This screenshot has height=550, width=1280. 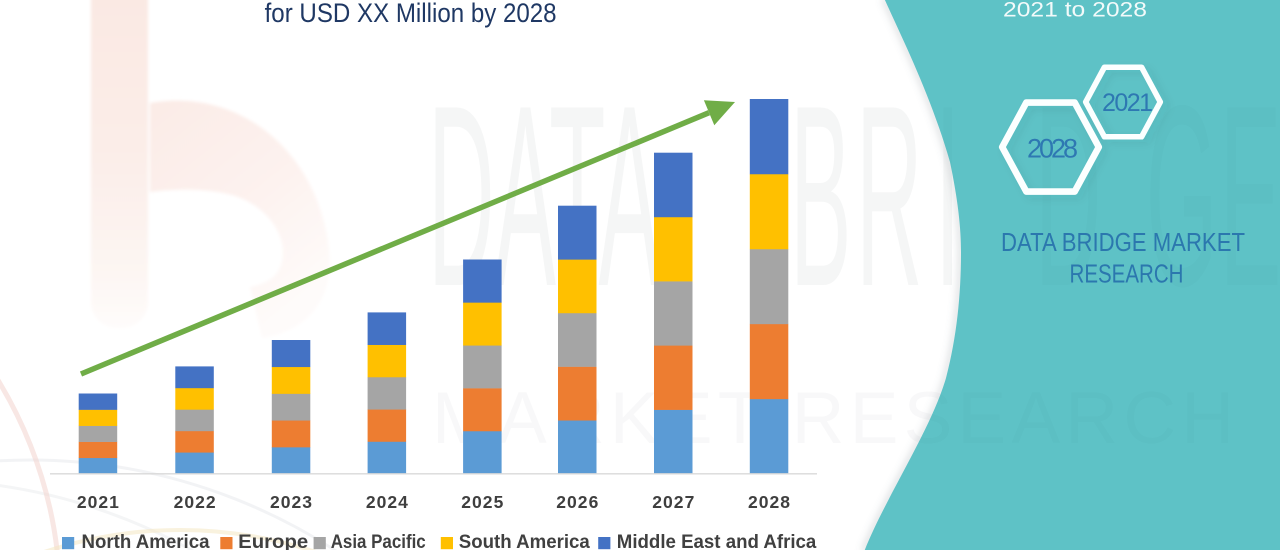 I want to click on svg-text: 2022, so click(x=195, y=502).